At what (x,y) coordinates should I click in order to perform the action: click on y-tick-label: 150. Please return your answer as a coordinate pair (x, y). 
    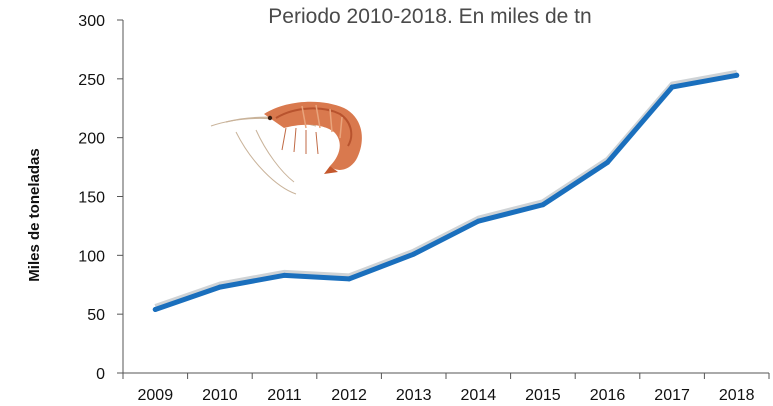
    Looking at the image, I should click on (91, 198).